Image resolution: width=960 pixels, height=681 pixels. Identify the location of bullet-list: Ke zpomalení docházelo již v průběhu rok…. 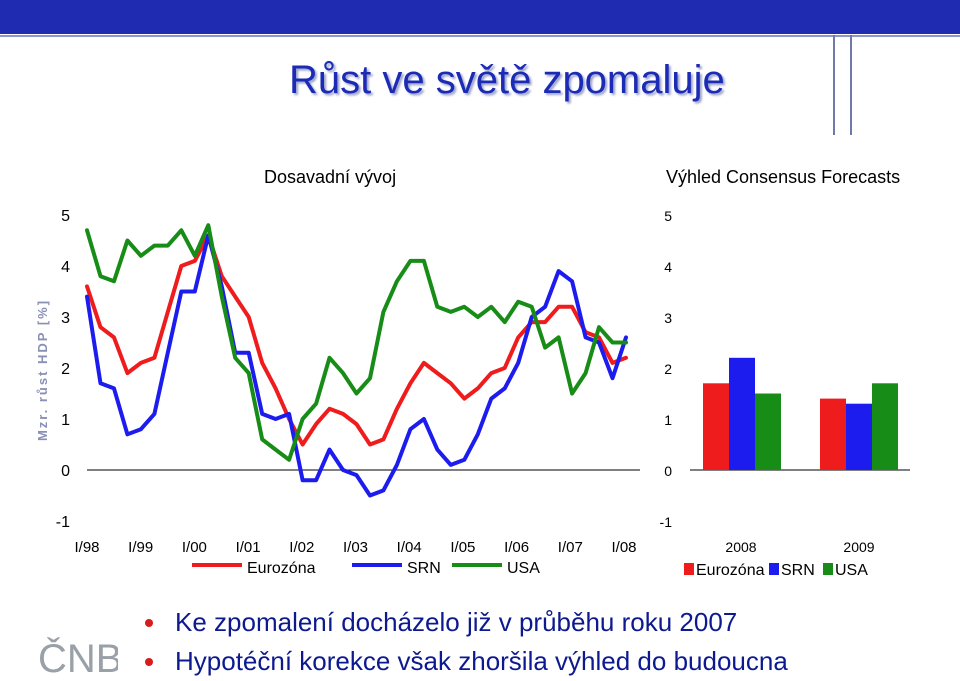
(466, 642).